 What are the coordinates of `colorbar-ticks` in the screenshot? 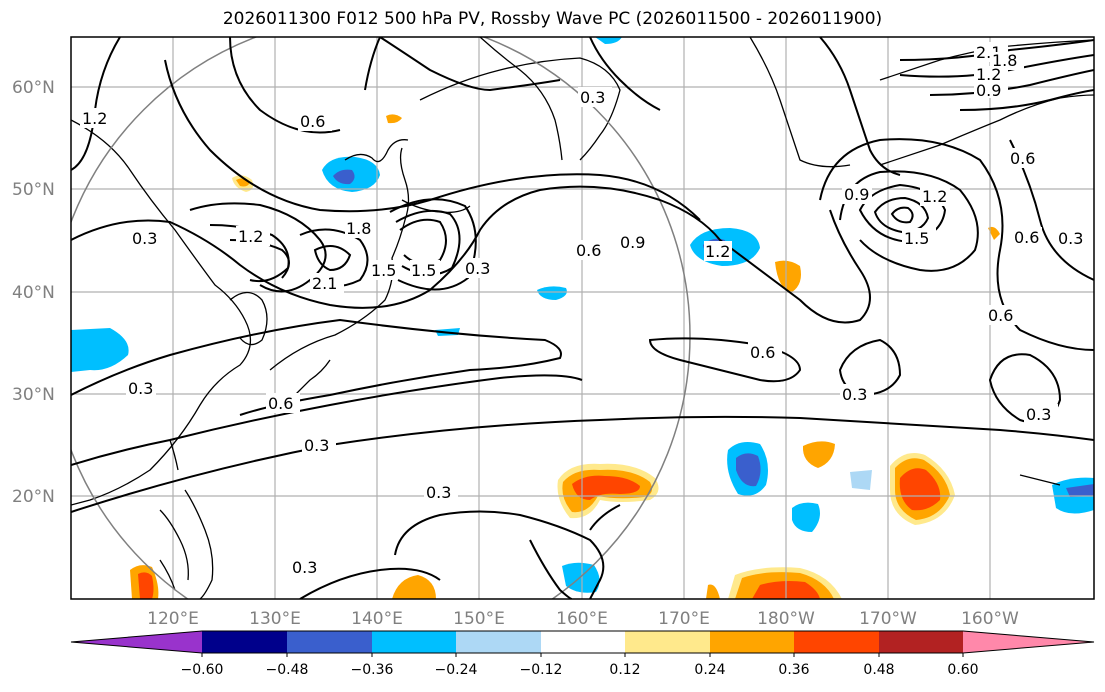 It's located at (582, 655).